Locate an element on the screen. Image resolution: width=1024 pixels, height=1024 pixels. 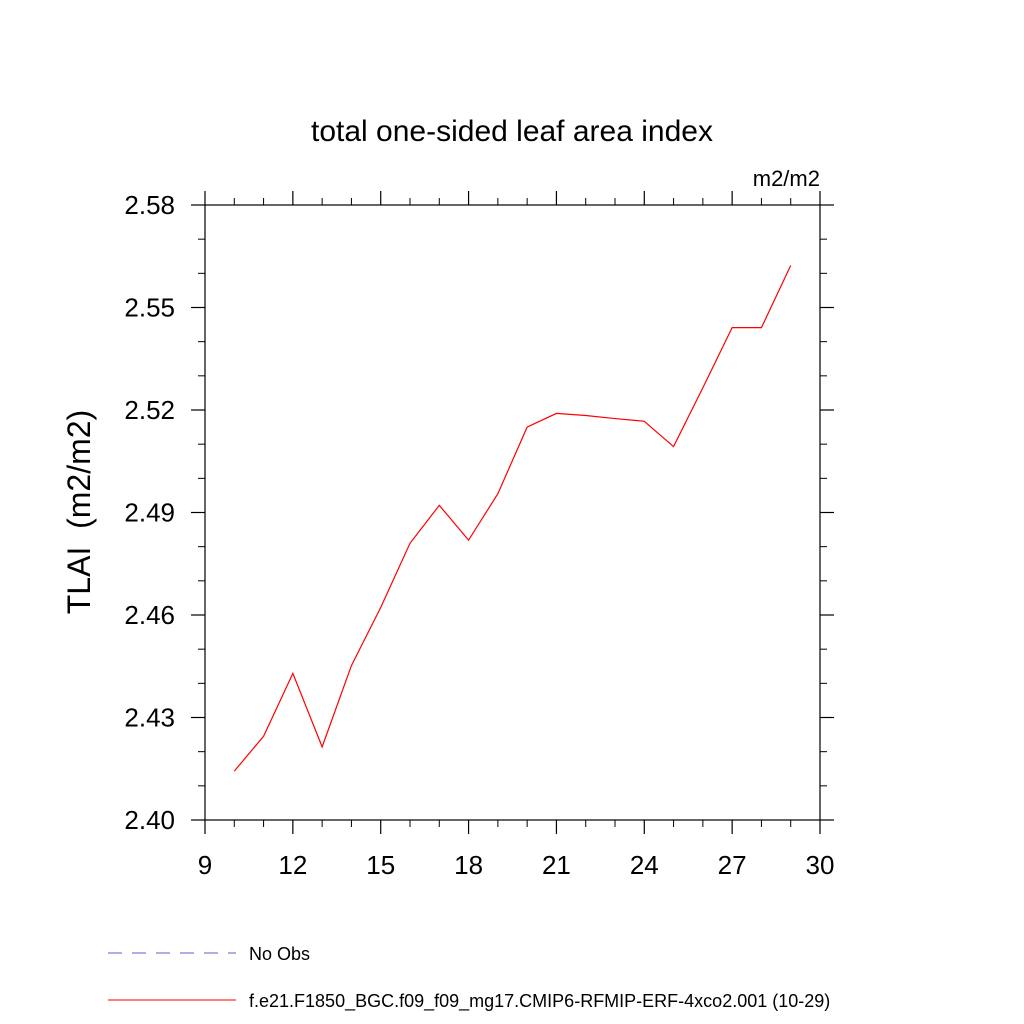
x-tick-label: 18 is located at coordinates (468, 865).